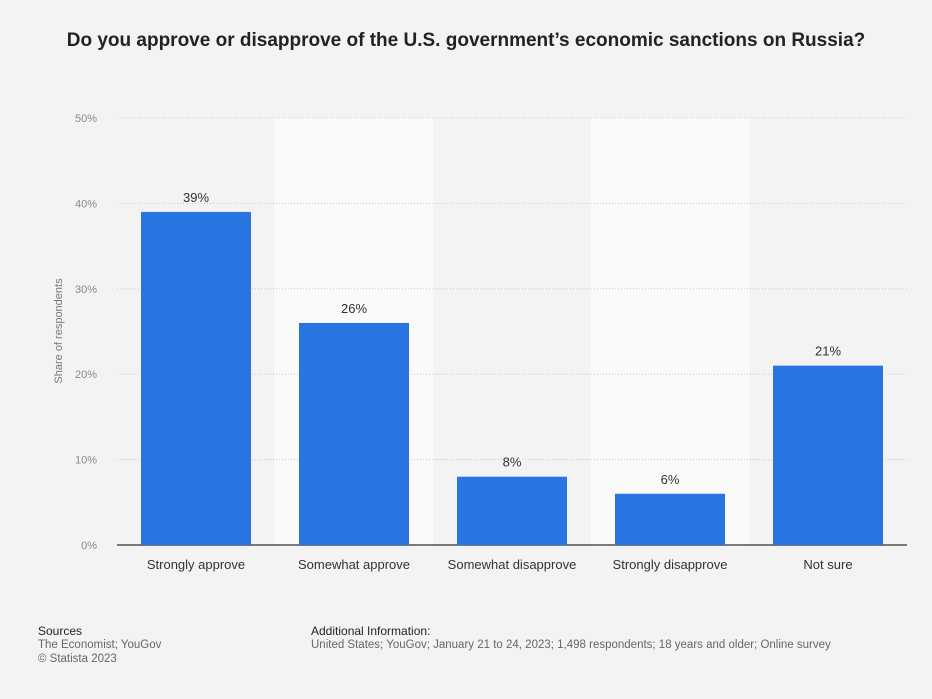  Describe the element at coordinates (77, 659) in the screenshot. I see `copyright-text: © Statista 2023` at that location.